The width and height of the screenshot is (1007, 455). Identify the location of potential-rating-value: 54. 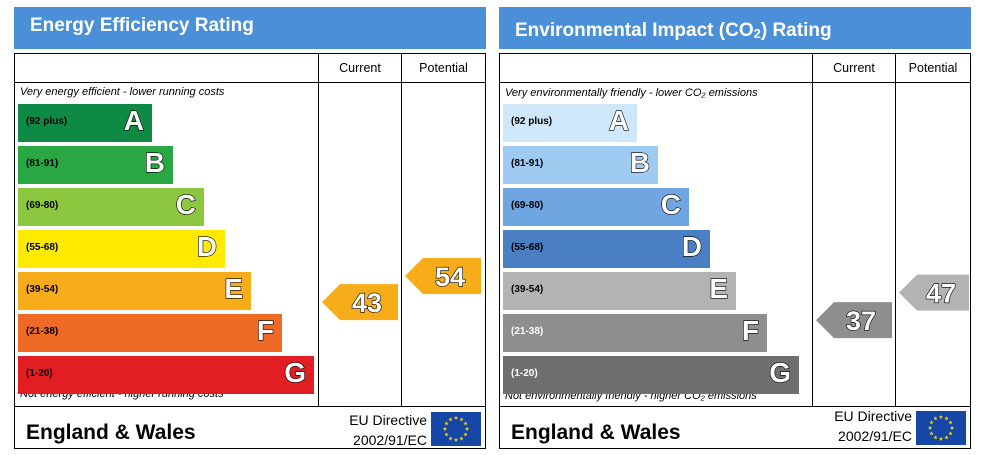
(450, 277).